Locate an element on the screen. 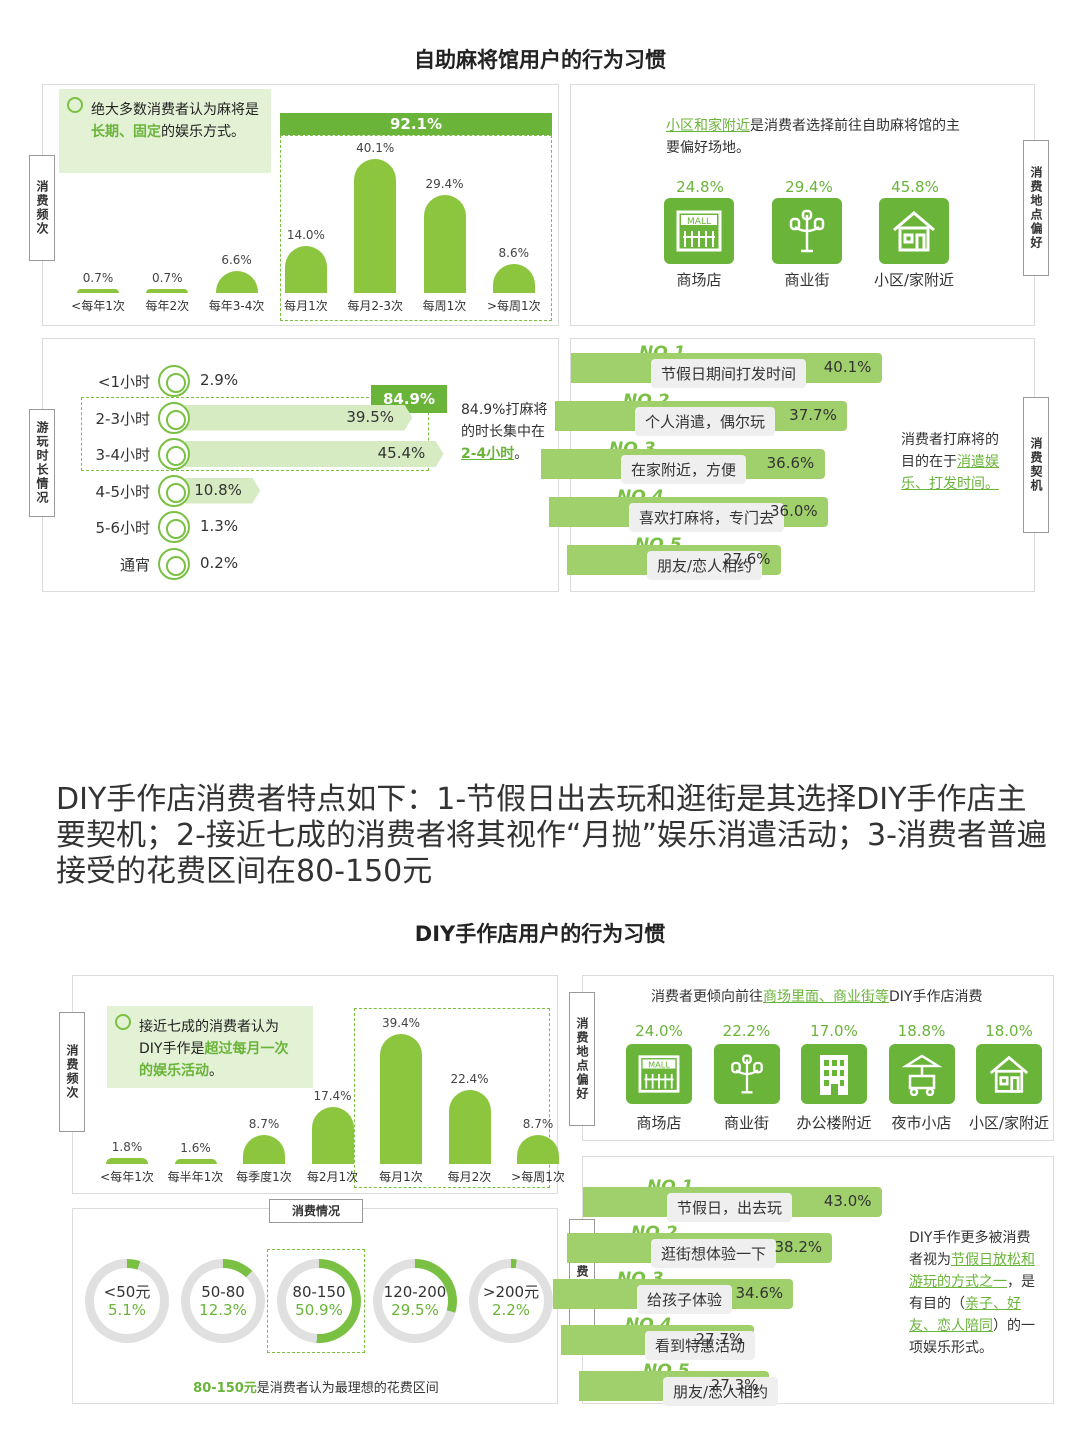 The width and height of the screenshot is (1080, 1440). duration-label: 通宵 is located at coordinates (134, 564).